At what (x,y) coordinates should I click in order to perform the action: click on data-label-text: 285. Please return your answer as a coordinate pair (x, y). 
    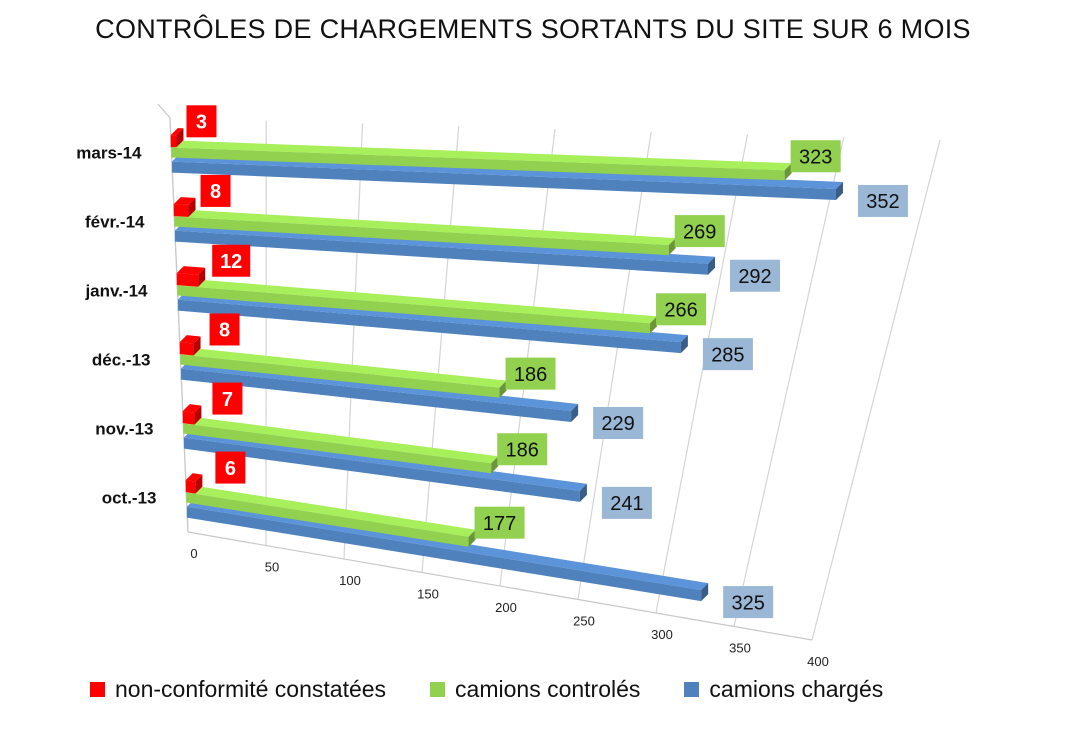
    Looking at the image, I should click on (727, 355).